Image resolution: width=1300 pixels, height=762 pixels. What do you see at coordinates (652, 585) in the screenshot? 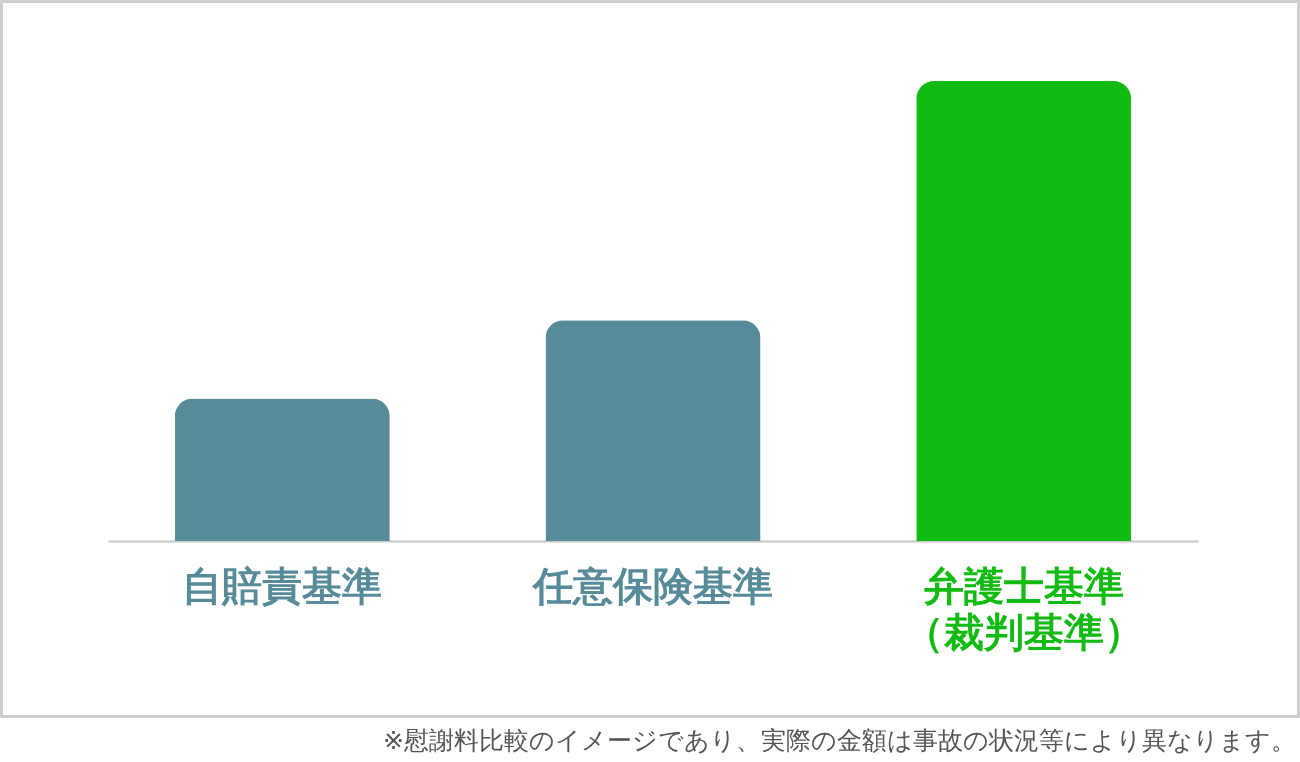
I see `x-tick-label: 任意保険基準` at bounding box center [652, 585].